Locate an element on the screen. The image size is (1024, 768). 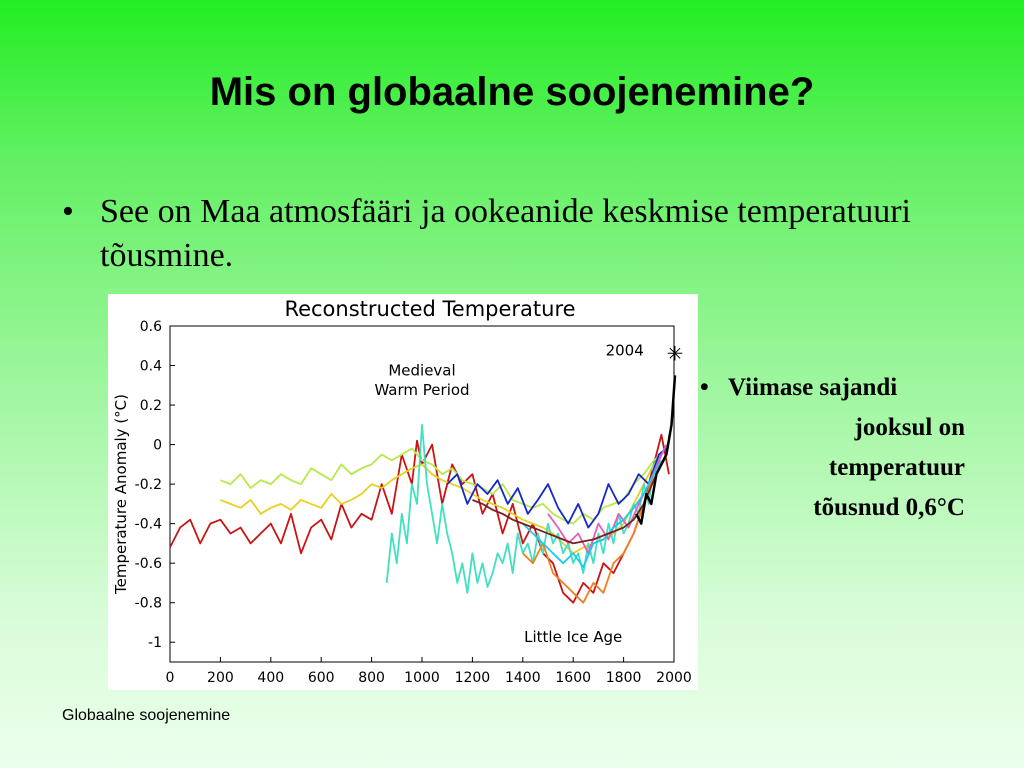
slide-title: Mis on globaalne soojenemine? is located at coordinates (512, 92).